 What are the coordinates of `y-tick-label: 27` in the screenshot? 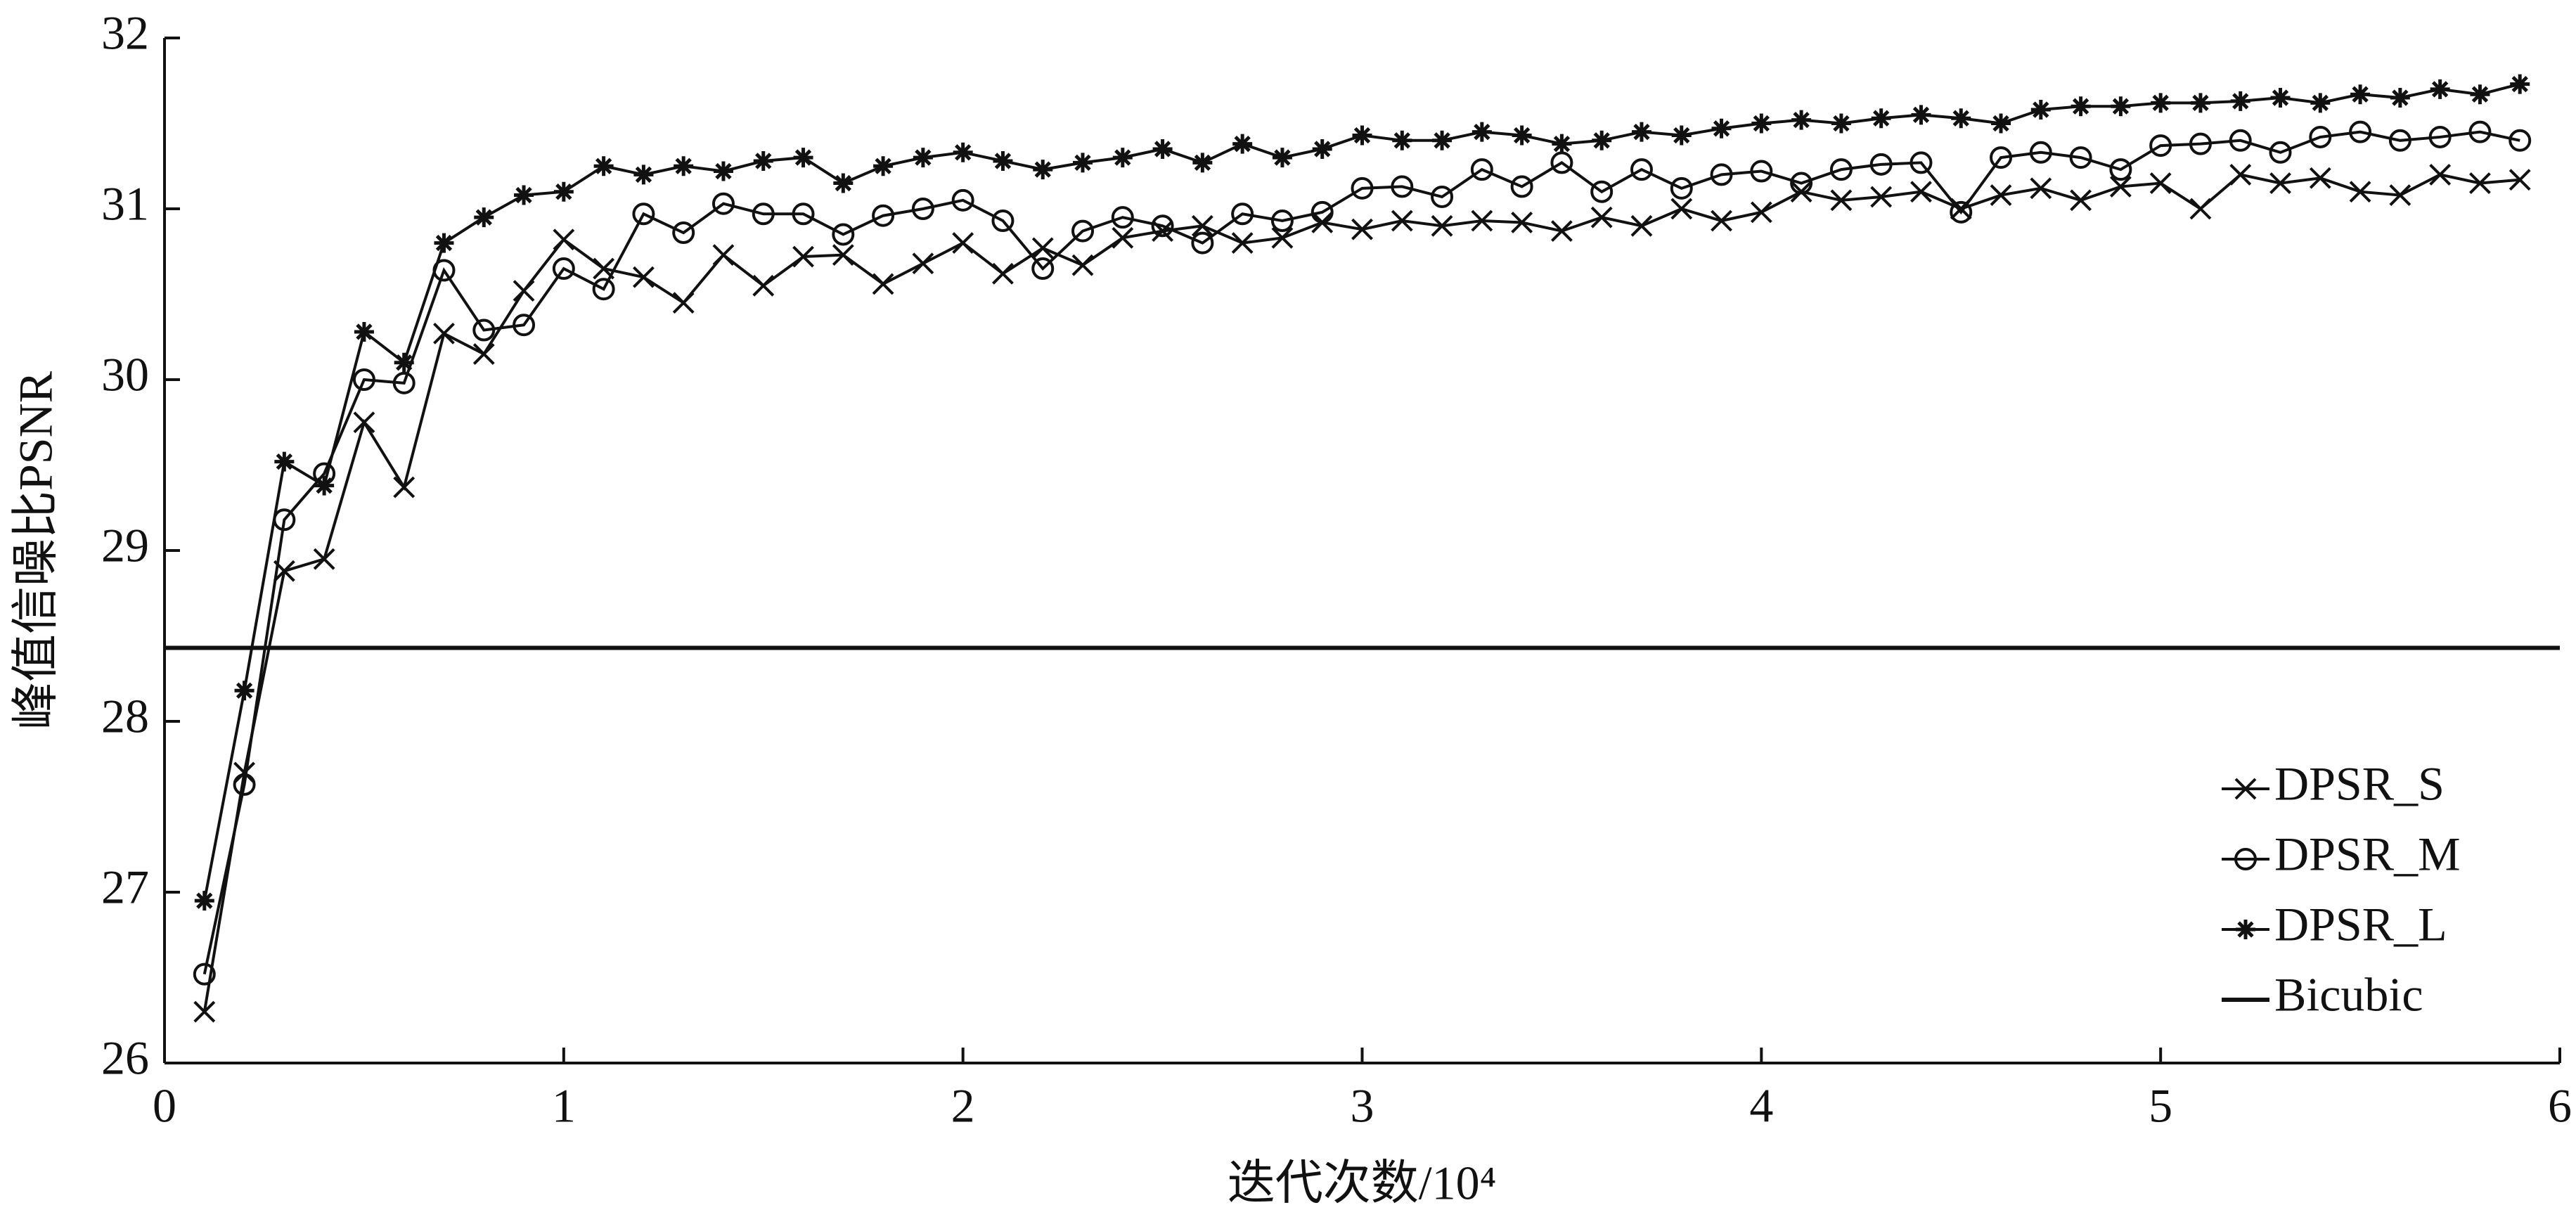 It's located at (125, 887).